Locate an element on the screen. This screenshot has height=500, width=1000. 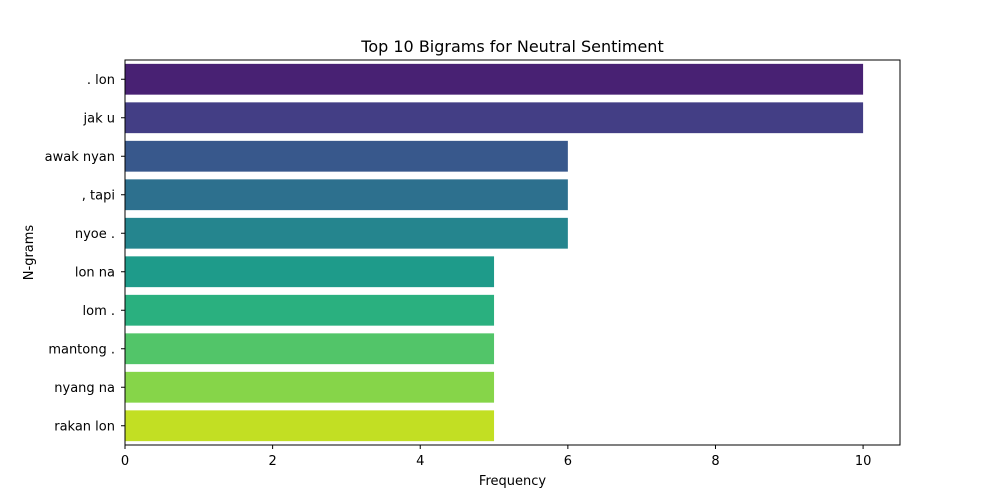
x-tick-label: 4 is located at coordinates (420, 461).